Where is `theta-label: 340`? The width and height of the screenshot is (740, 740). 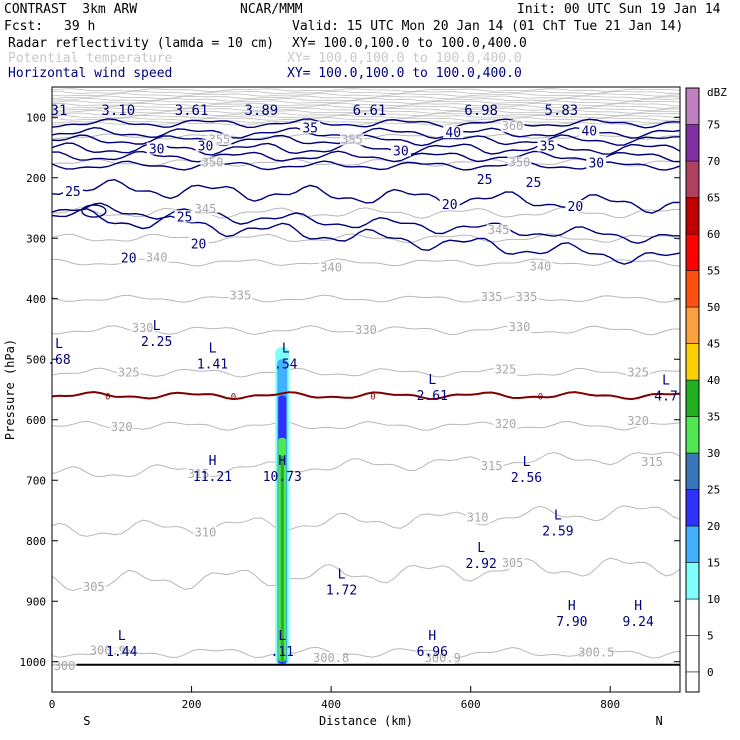 theta-label: 340 is located at coordinates (157, 257).